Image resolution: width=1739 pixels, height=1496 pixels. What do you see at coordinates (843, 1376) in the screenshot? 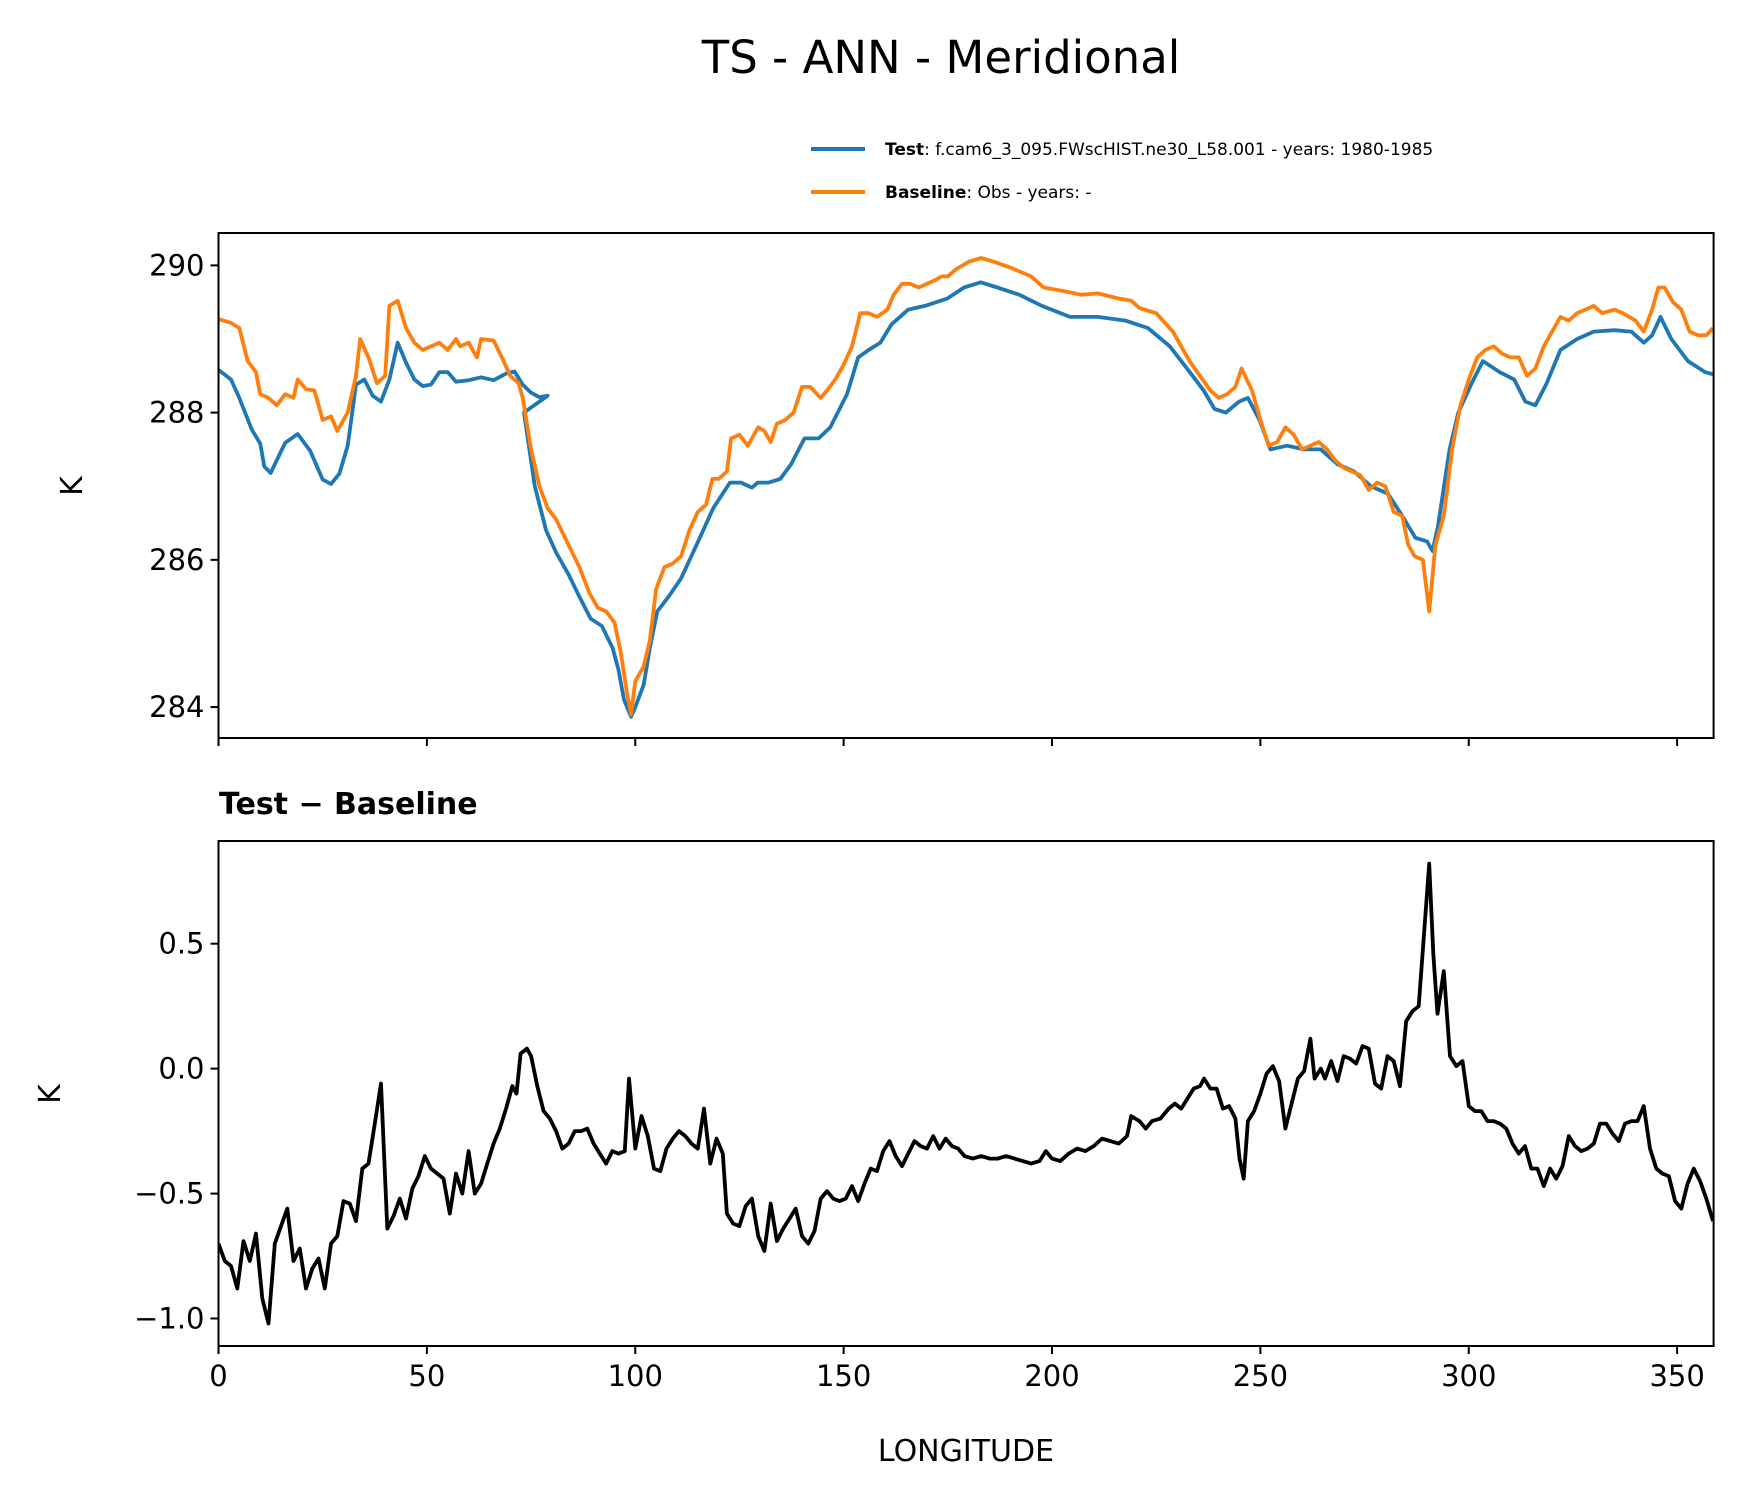
I see `x-tick-label: 150` at bounding box center [843, 1376].